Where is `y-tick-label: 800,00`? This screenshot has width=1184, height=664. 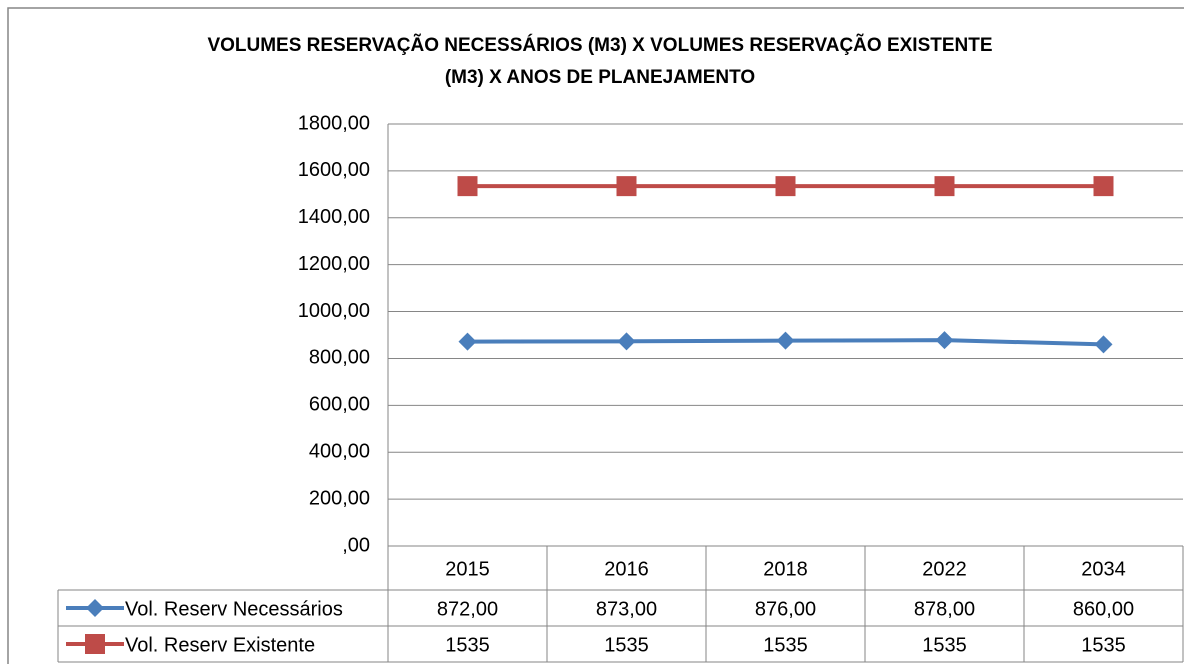
y-tick-label: 800,00 is located at coordinates (339, 358).